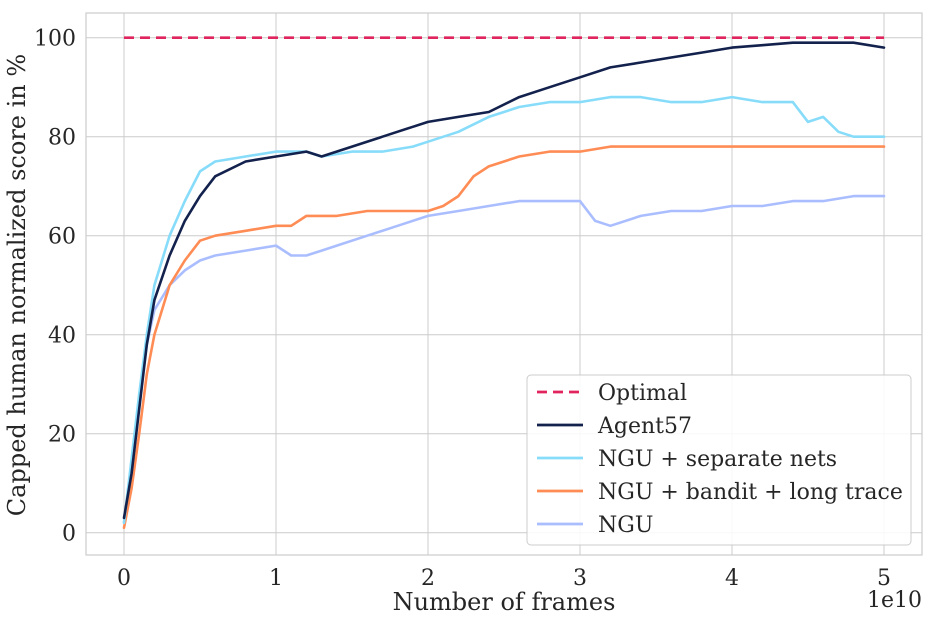 The image size is (935, 622). What do you see at coordinates (62, 138) in the screenshot?
I see `y-tick-label: 80` at bounding box center [62, 138].